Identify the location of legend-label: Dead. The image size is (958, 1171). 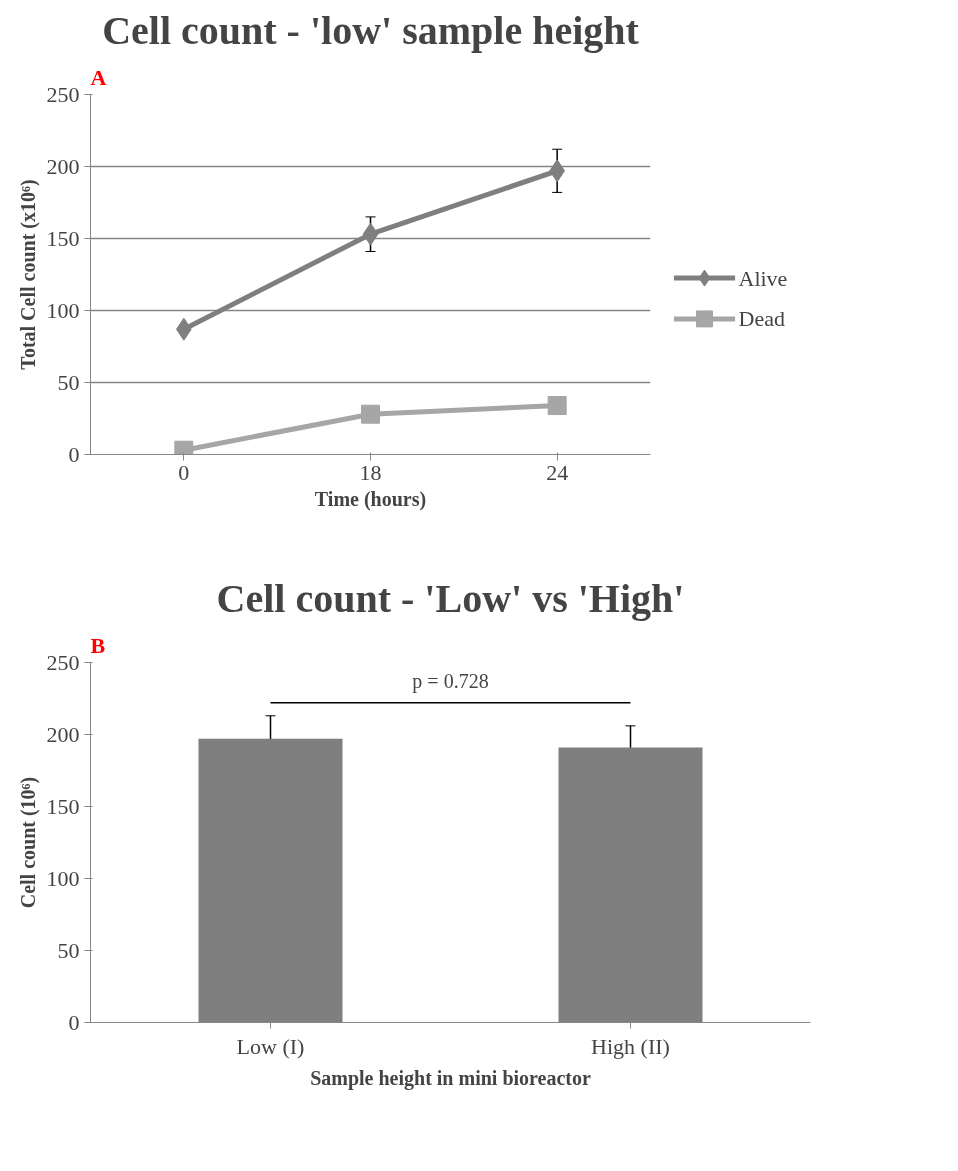
(761, 319).